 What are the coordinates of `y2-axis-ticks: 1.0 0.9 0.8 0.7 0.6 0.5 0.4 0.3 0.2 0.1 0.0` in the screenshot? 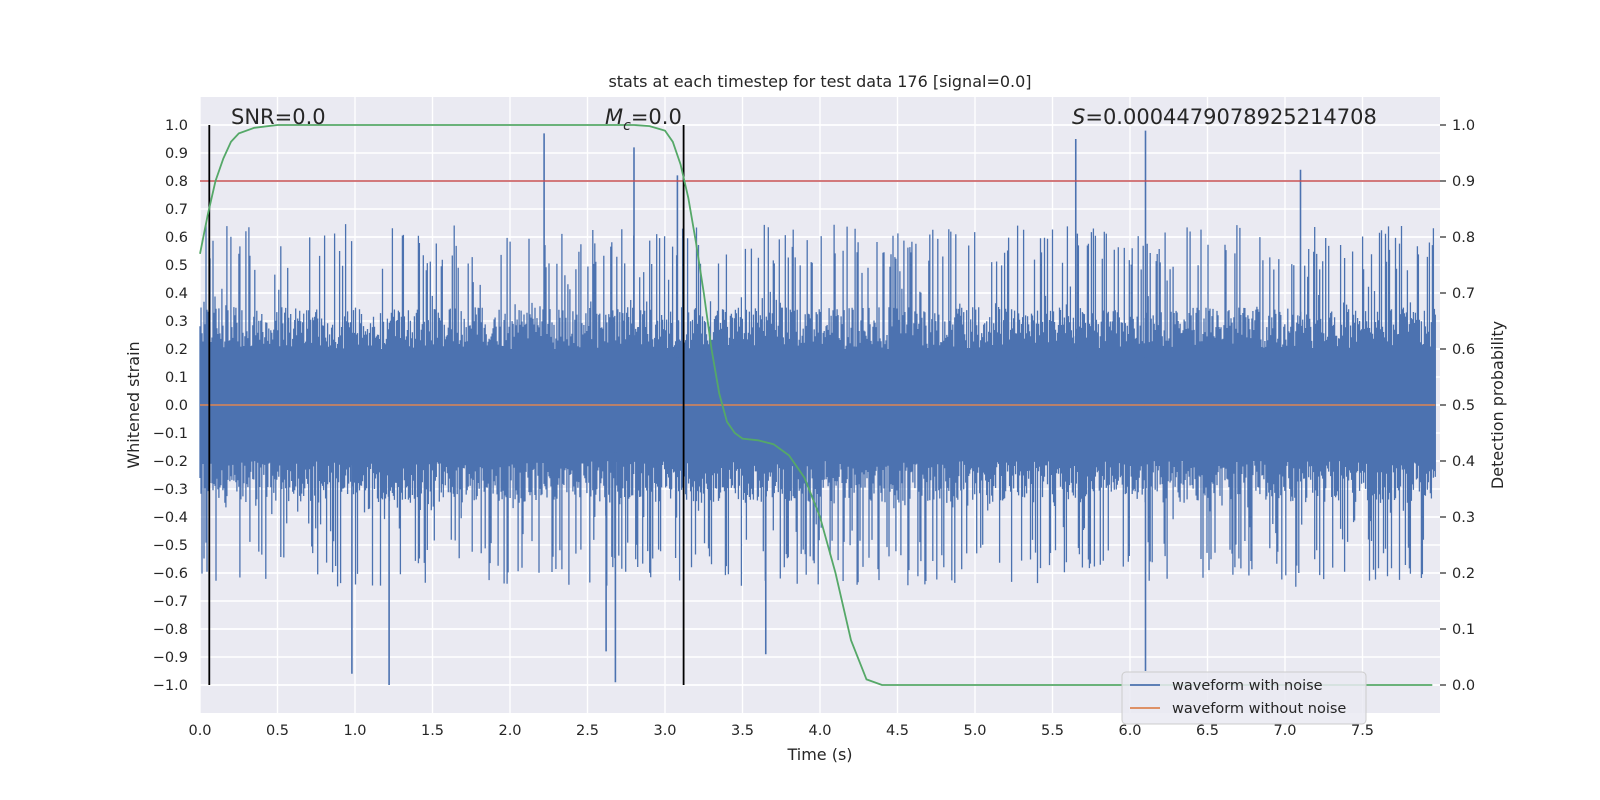 It's located at (1457, 406).